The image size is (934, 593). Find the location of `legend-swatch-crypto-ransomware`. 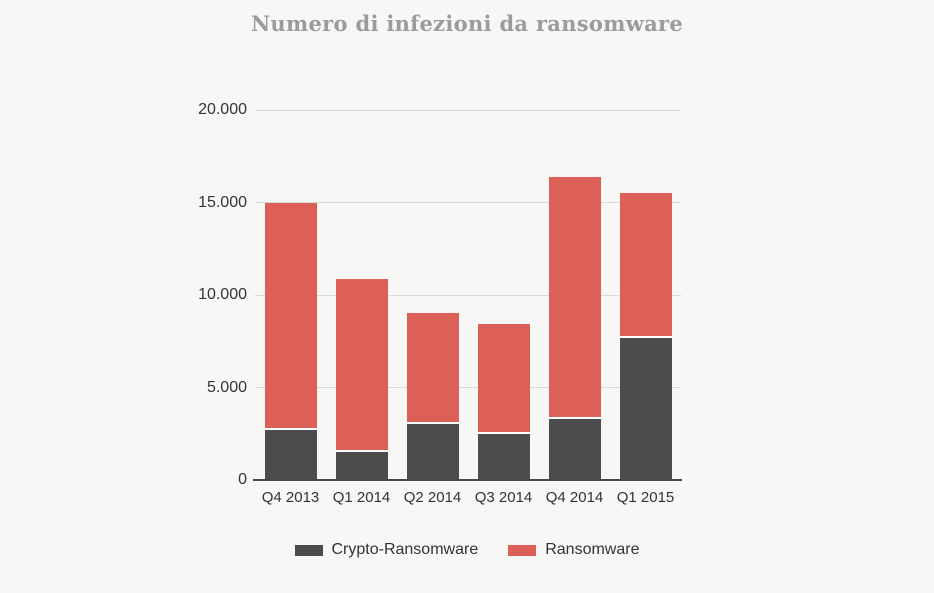

legend-swatch-crypto-ransomware is located at coordinates (308, 550).